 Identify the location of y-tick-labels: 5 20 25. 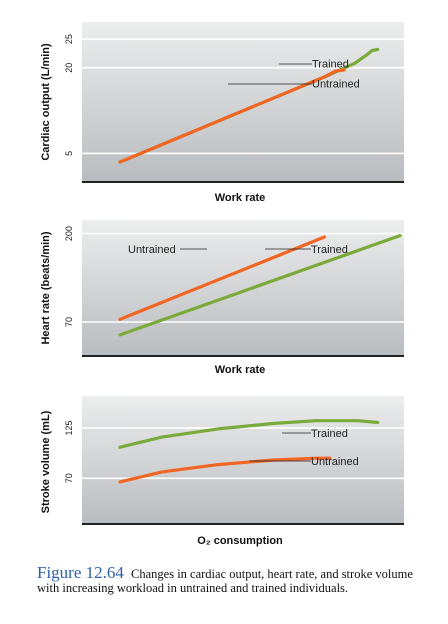
(69, 95).